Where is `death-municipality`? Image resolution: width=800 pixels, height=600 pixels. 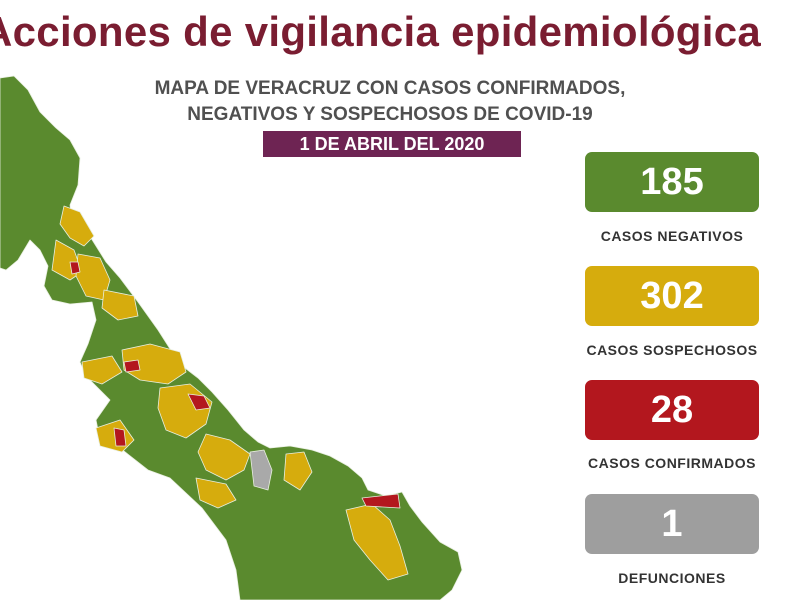
death-municipality is located at coordinates (261, 470).